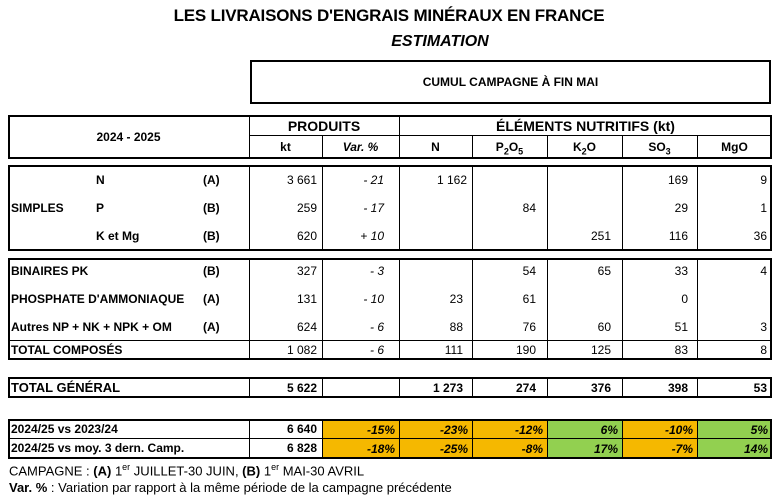  What do you see at coordinates (584, 148) in the screenshot?
I see `k2o-header: K2O` at bounding box center [584, 148].